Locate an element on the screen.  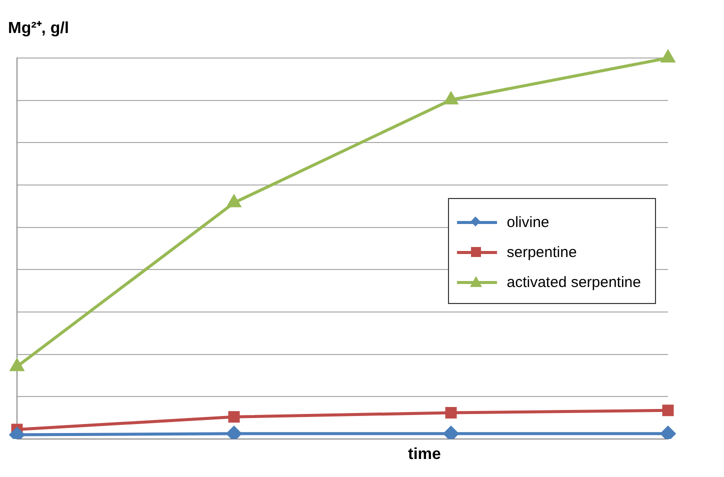
x-axis-title: time is located at coordinates (424, 455).